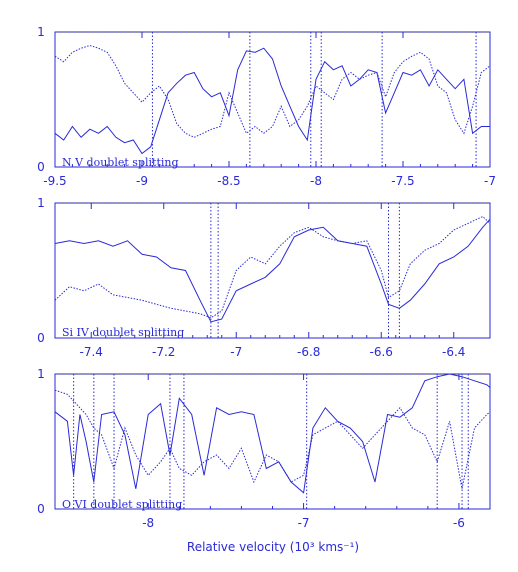 This screenshot has width=518, height=572. What do you see at coordinates (122, 504) in the screenshot?
I see `ovi-panel-label: O VI doublet splitting` at bounding box center [122, 504].